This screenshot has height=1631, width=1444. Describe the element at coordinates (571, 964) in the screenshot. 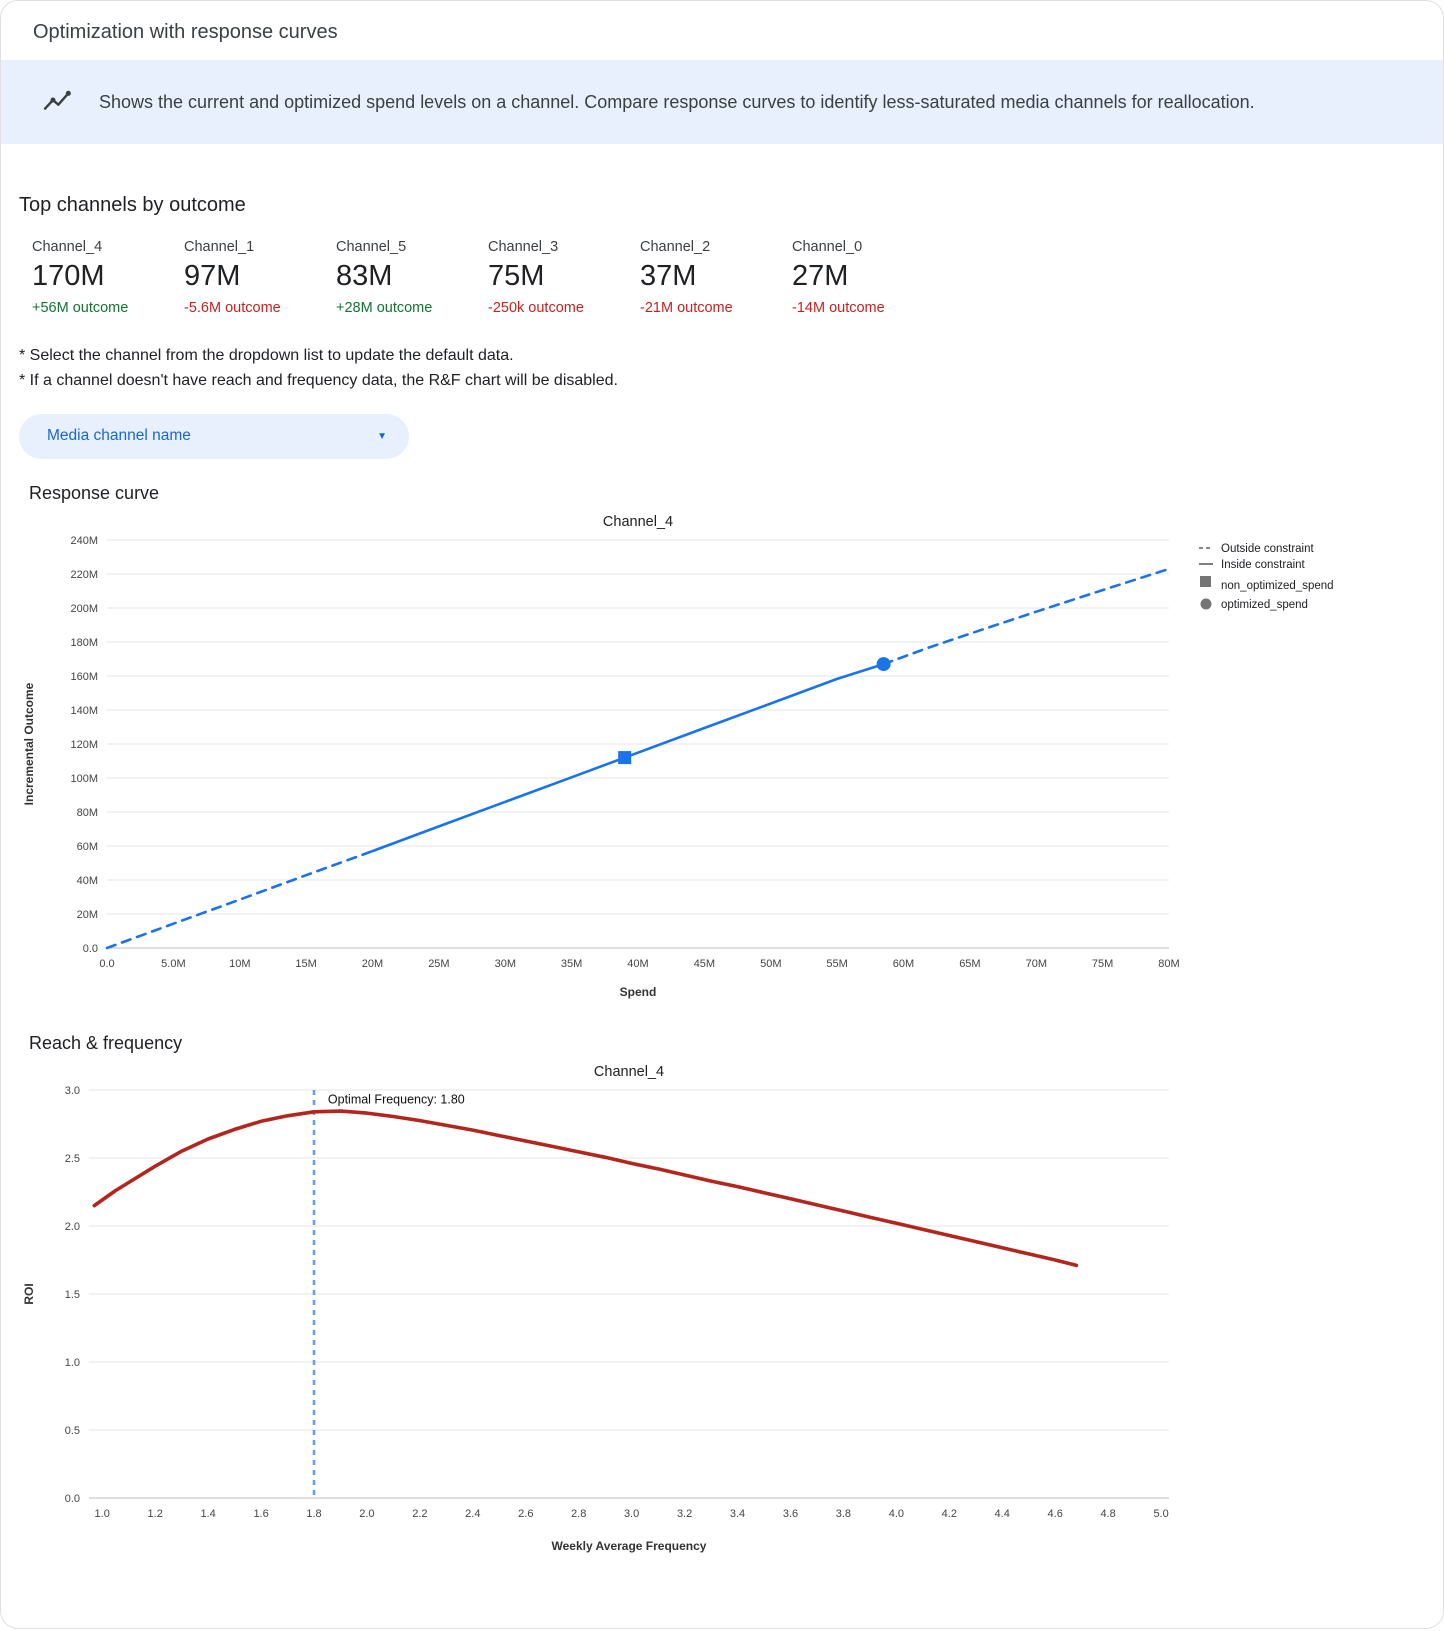

I see `x-tick-label: 35M` at that location.